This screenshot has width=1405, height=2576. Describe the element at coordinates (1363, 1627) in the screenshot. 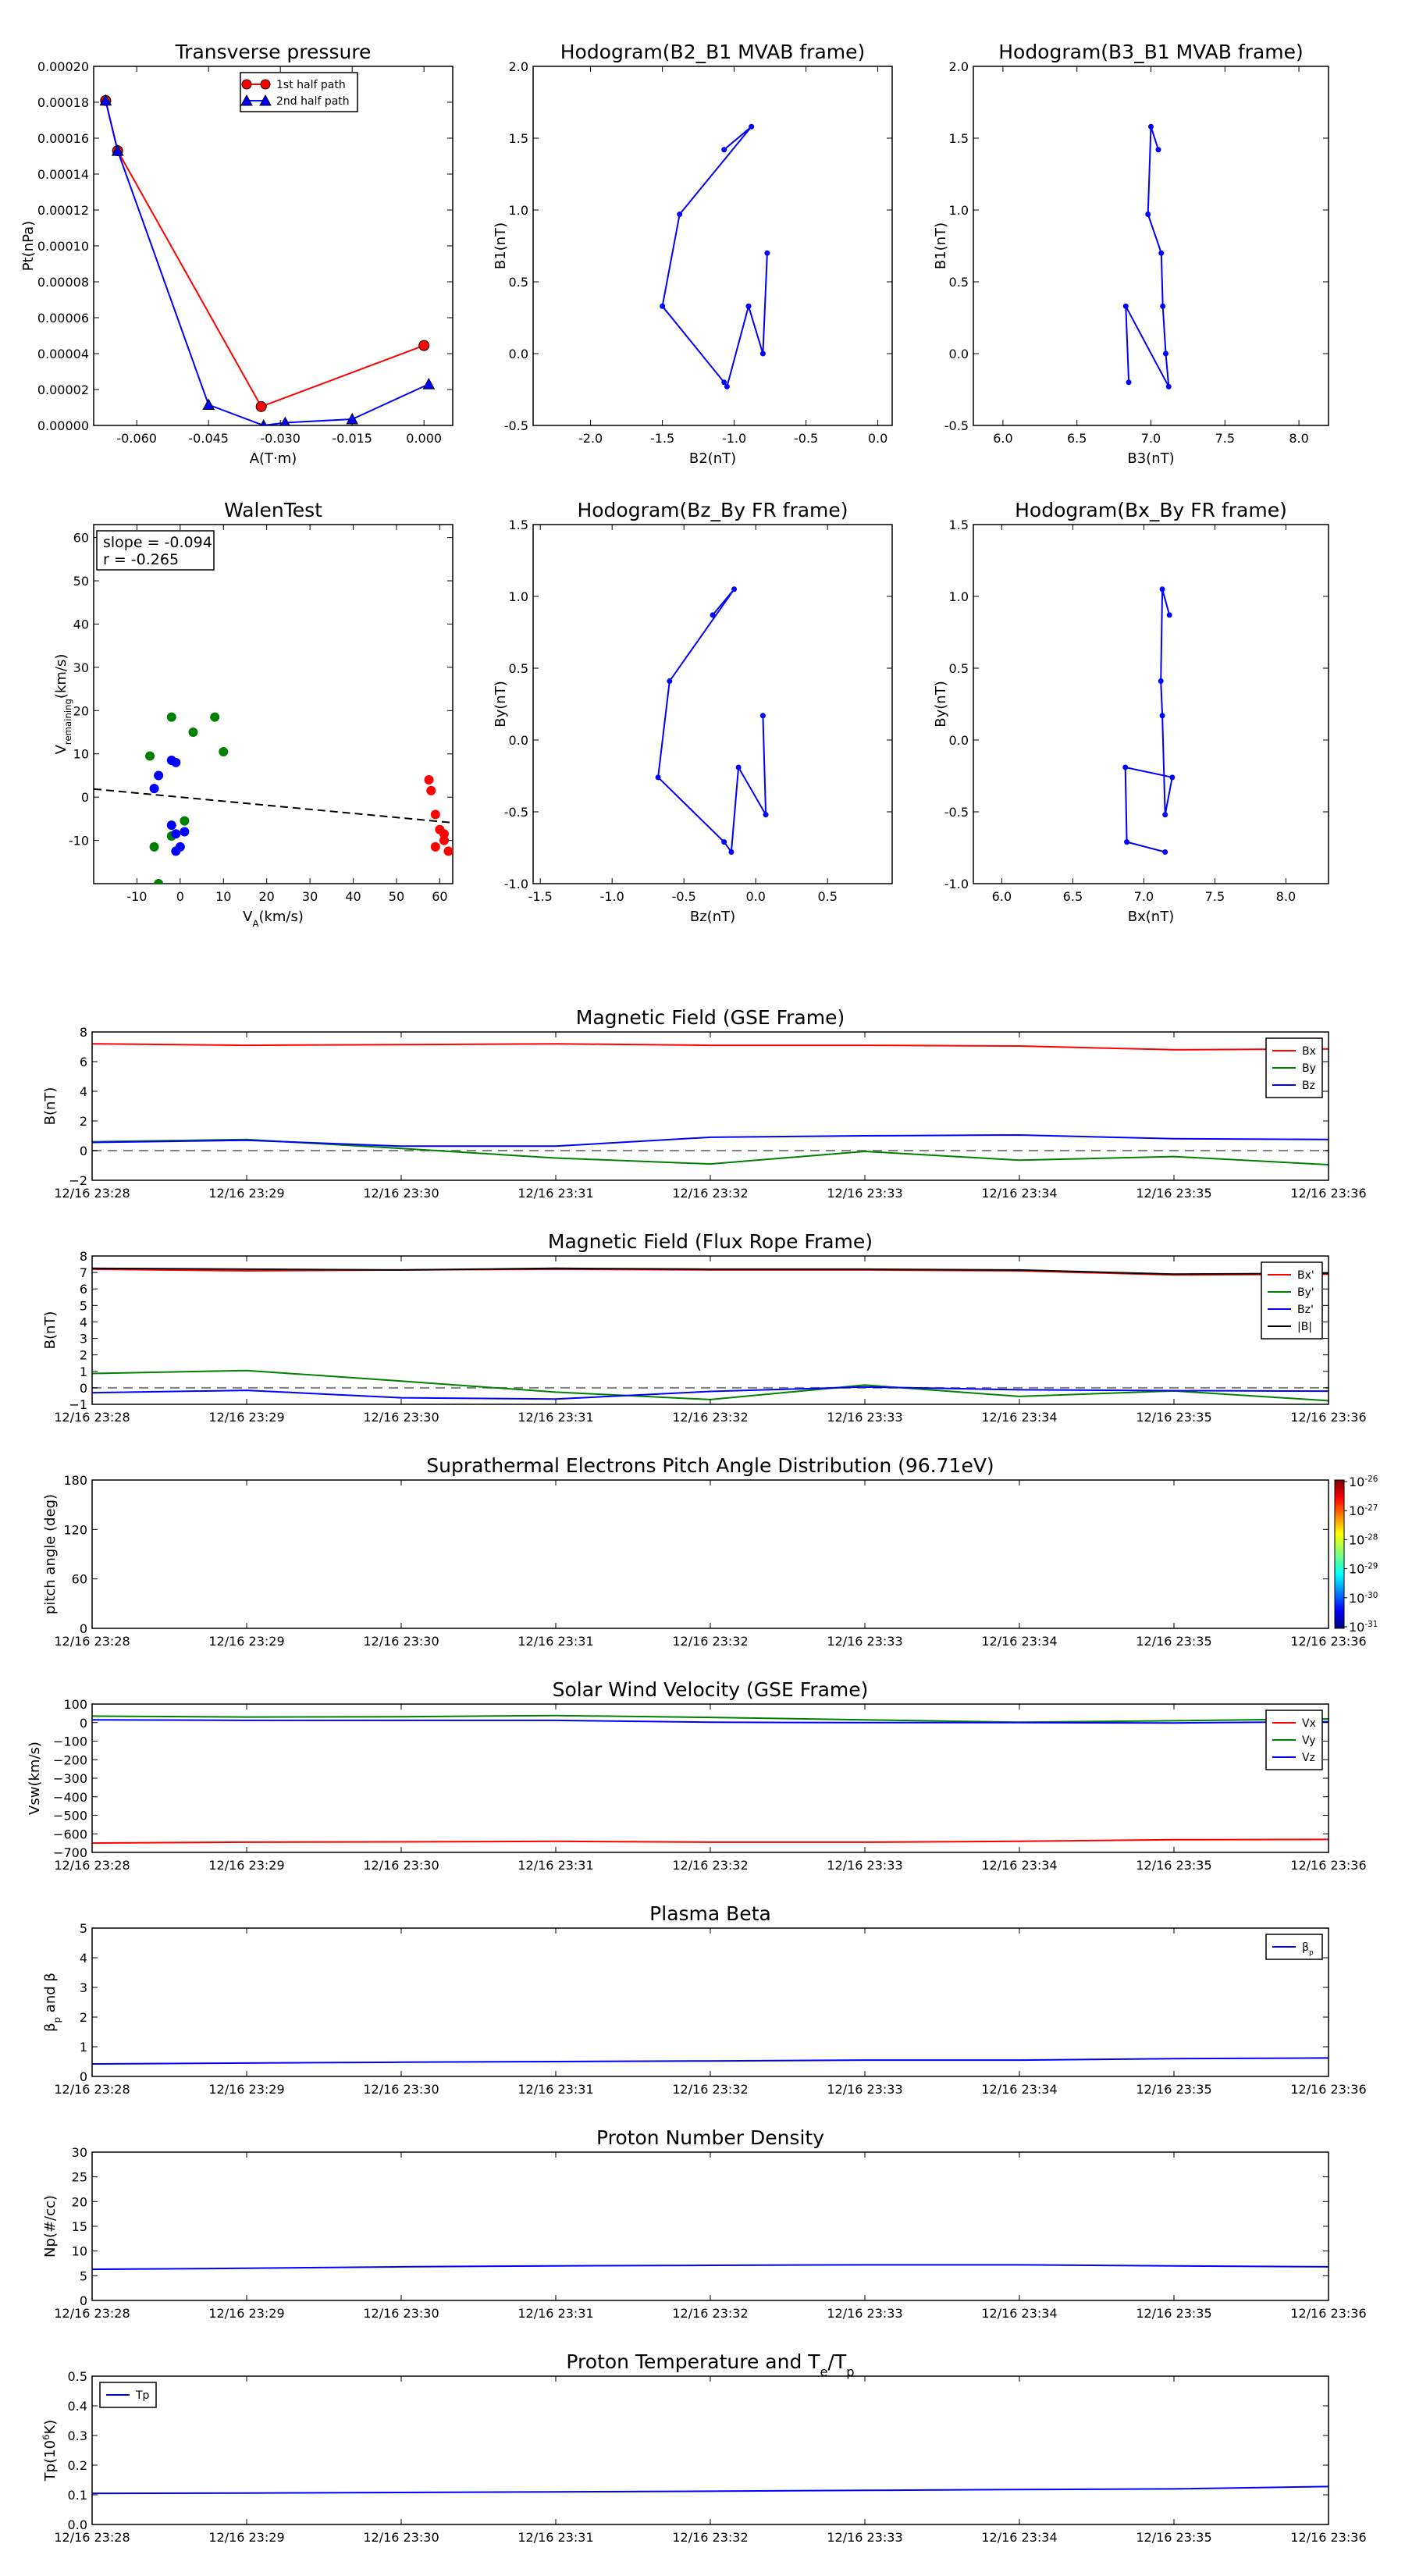

I see `colorbar-label: 10-31` at that location.